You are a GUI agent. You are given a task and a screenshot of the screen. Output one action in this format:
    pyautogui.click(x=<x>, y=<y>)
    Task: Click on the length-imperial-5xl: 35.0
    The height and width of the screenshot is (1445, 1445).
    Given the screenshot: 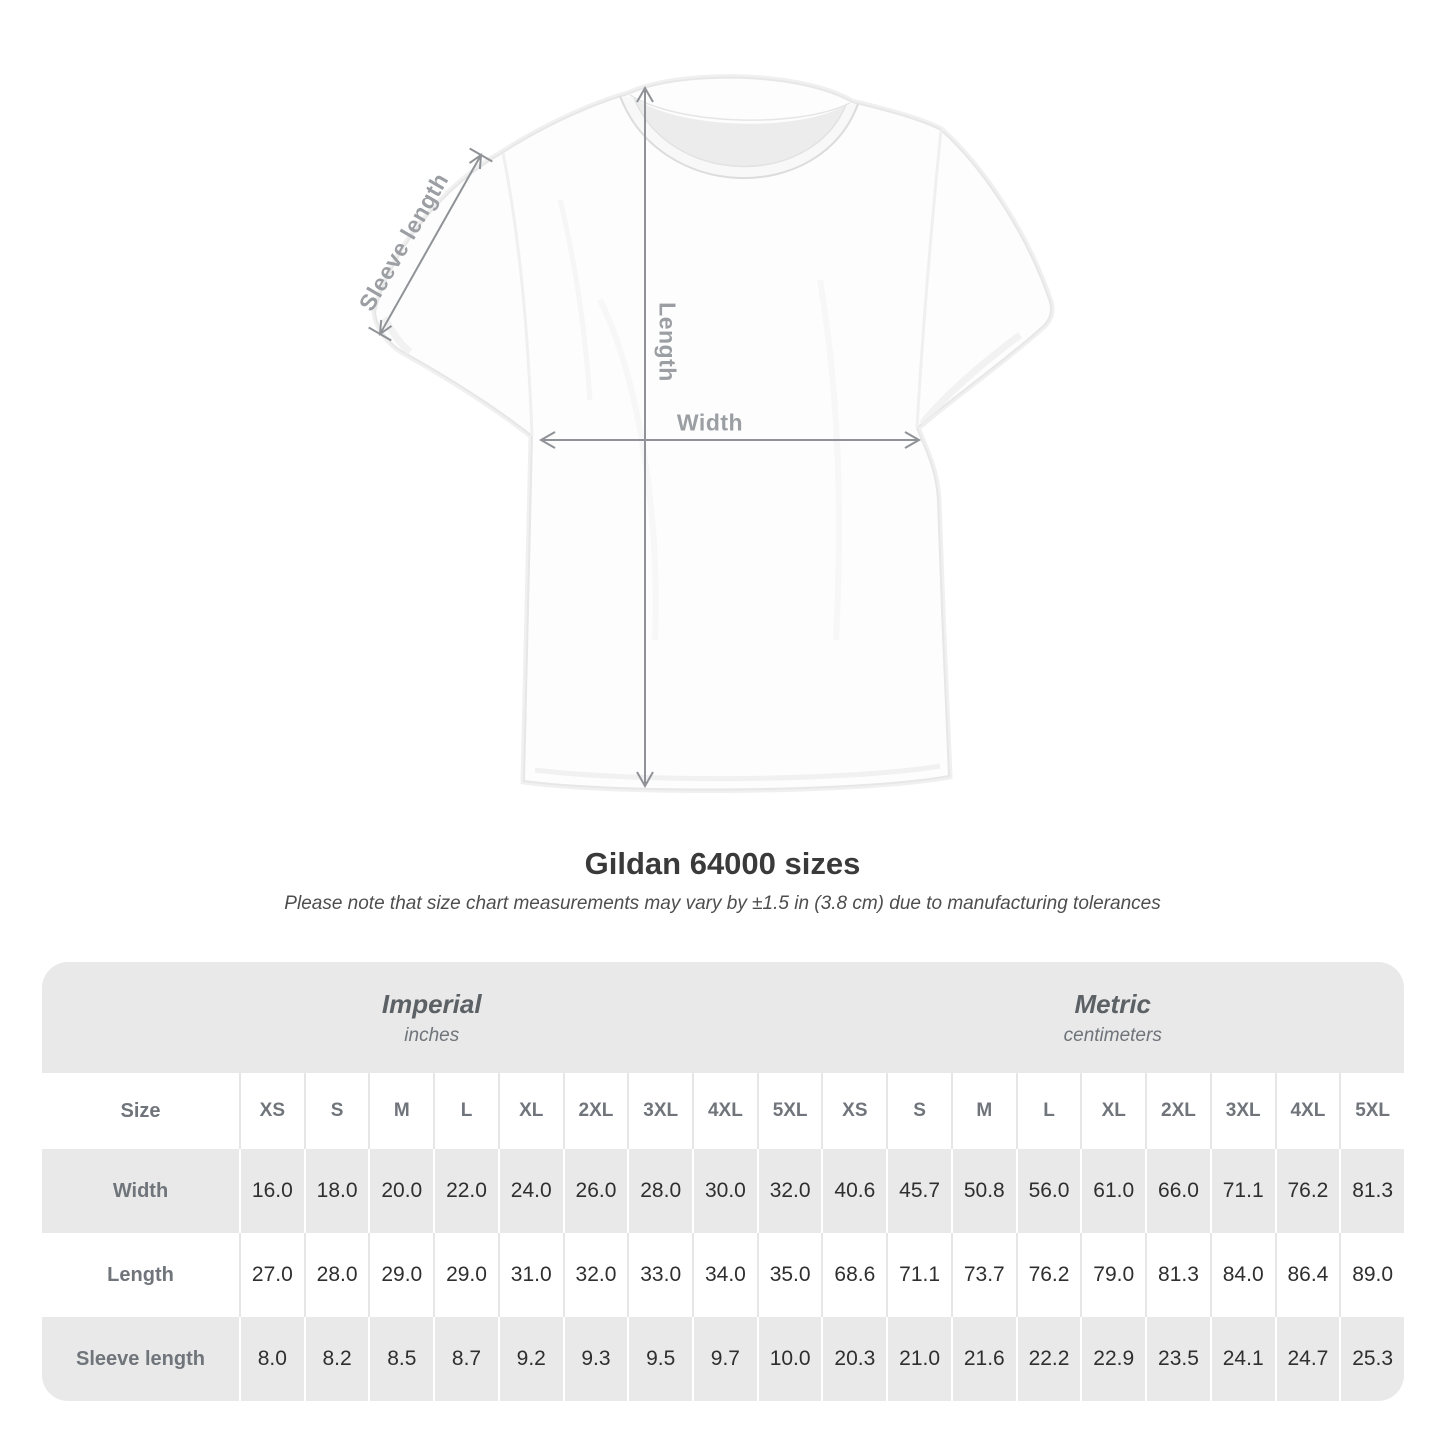 What is the action you would take?
    pyautogui.click(x=789, y=1275)
    